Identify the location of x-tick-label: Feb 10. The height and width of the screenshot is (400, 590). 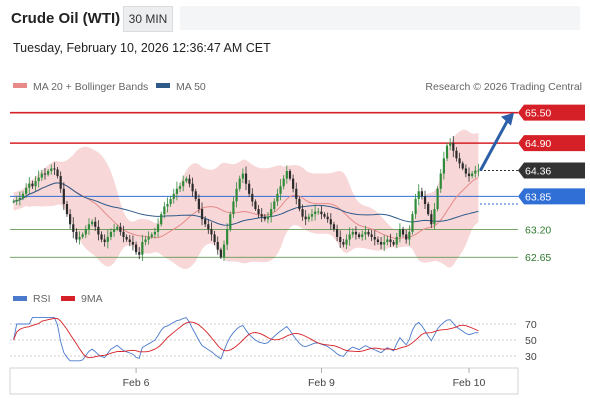
(469, 383).